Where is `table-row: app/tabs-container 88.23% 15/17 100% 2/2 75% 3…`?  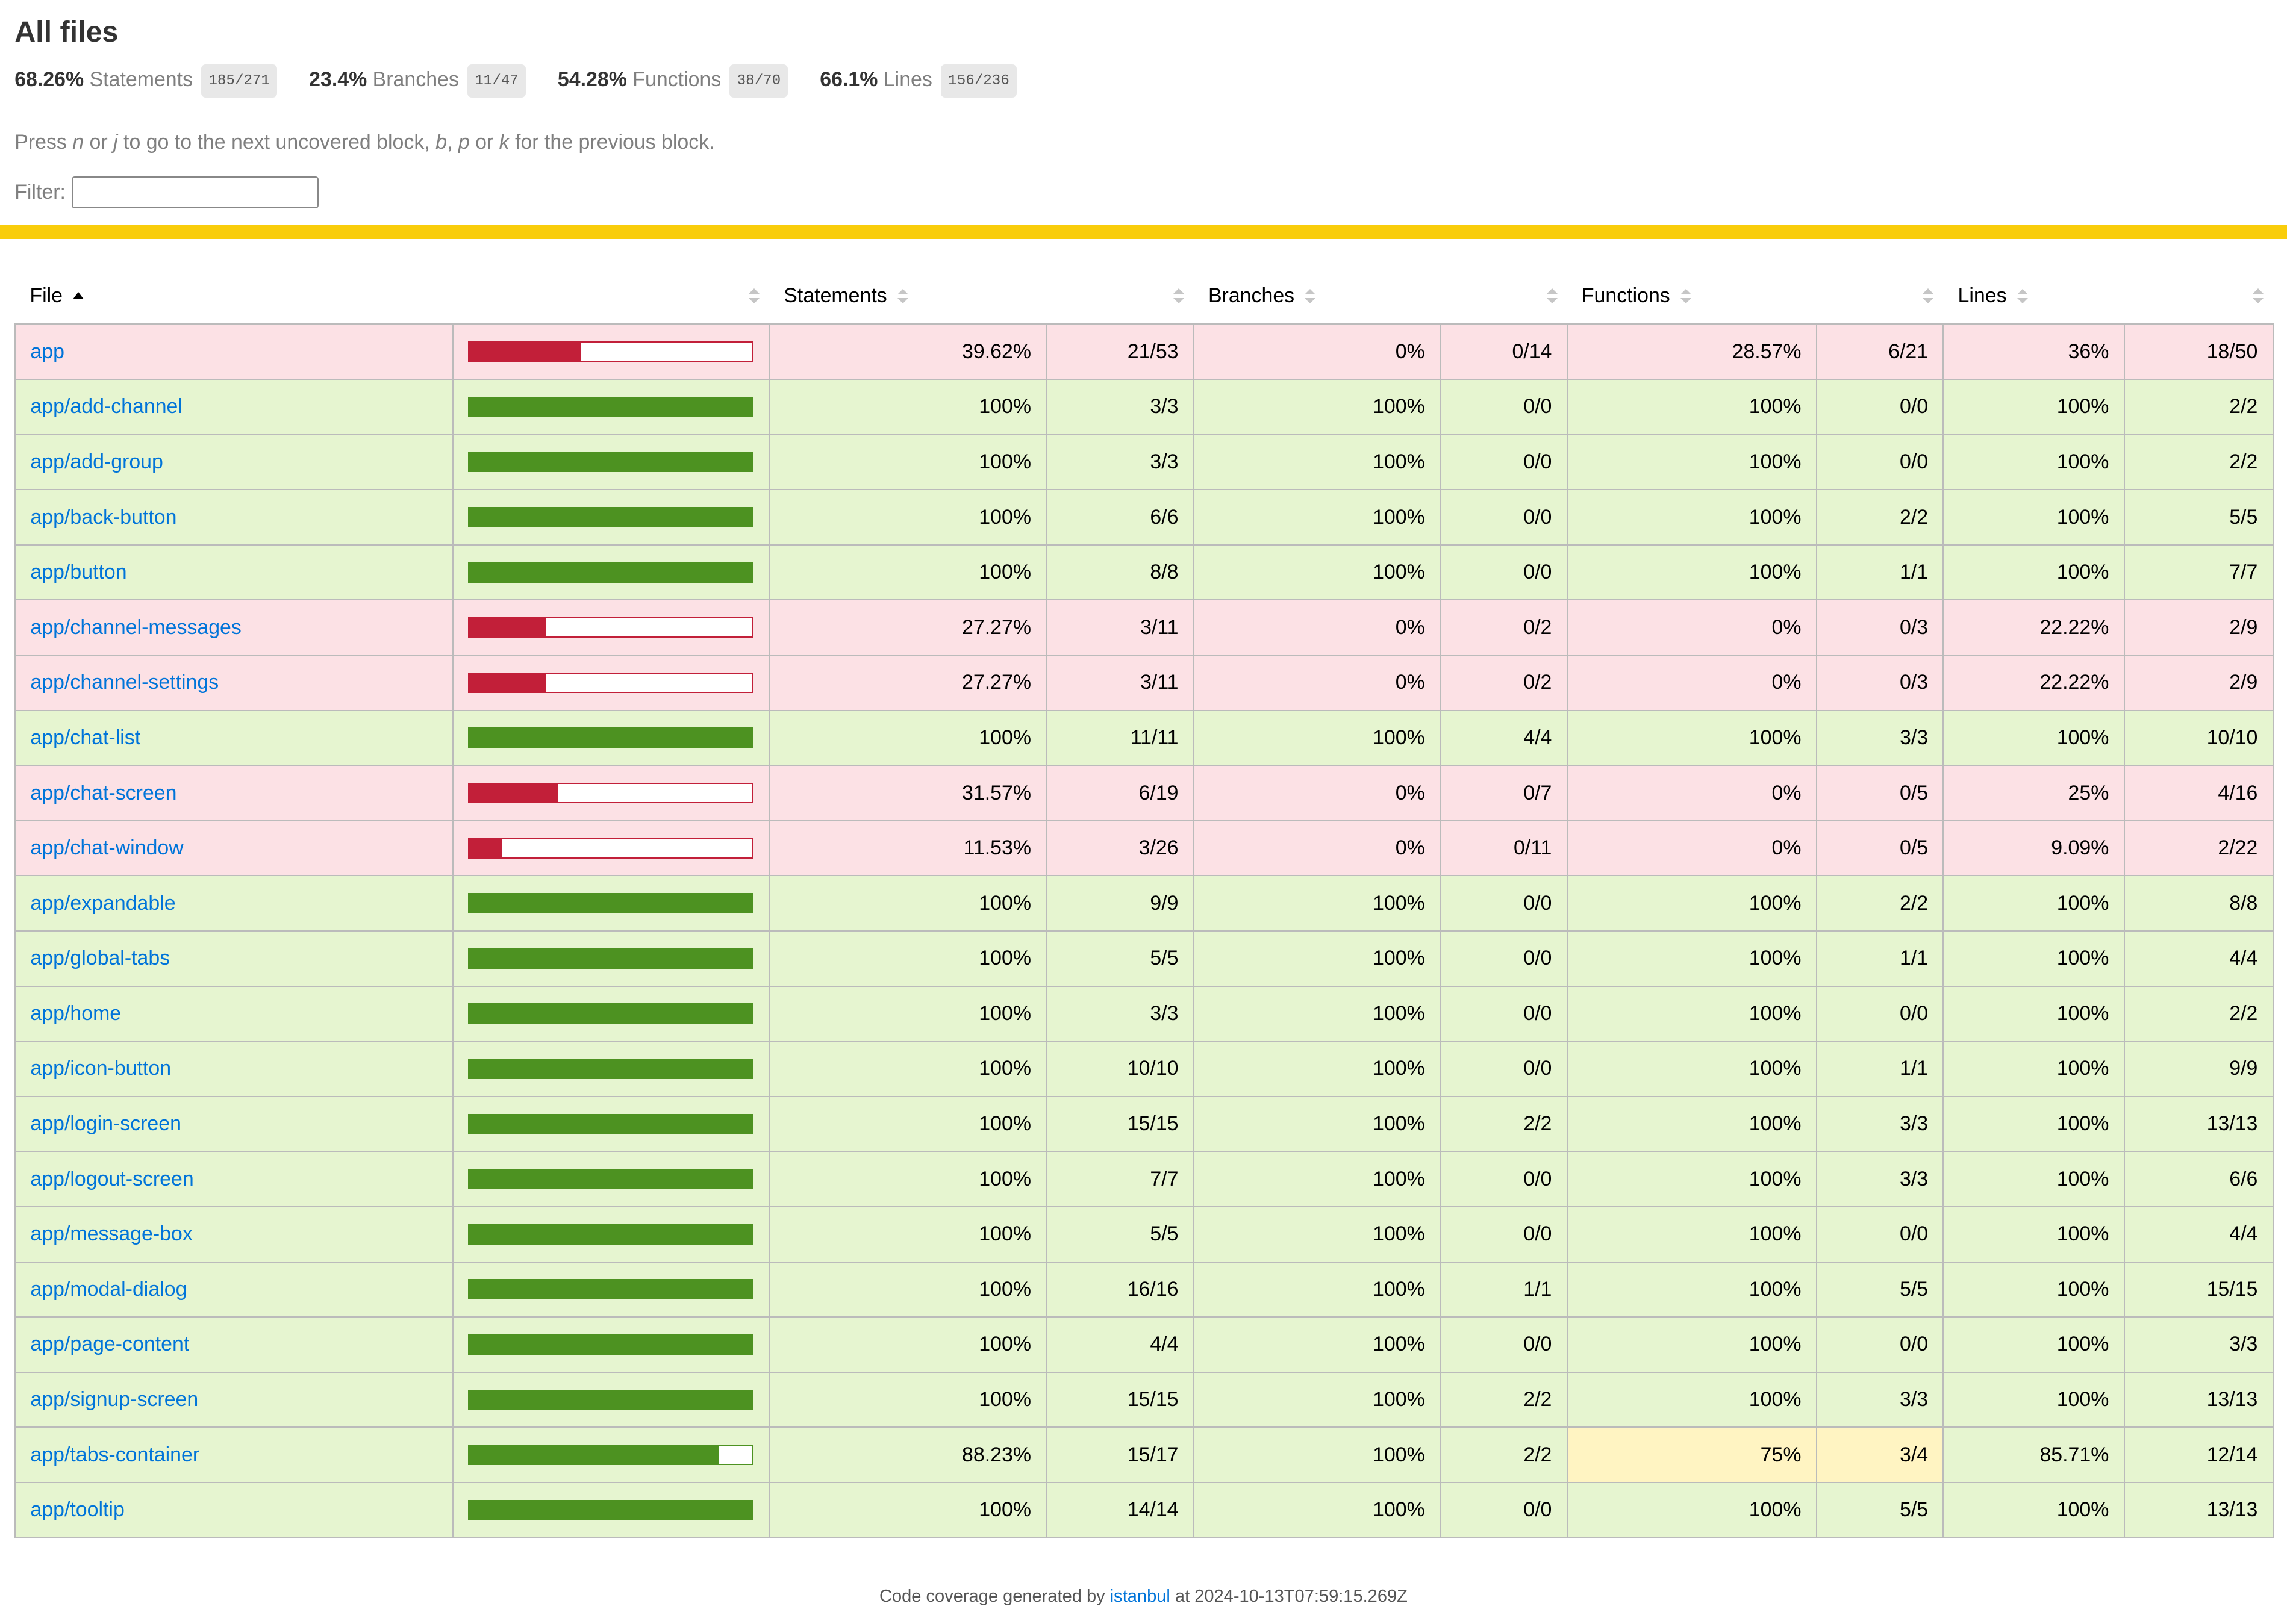
table-row: app/tabs-container 88.23% 15/17 100% 2/2 75% 3… is located at coordinates (1144, 1455).